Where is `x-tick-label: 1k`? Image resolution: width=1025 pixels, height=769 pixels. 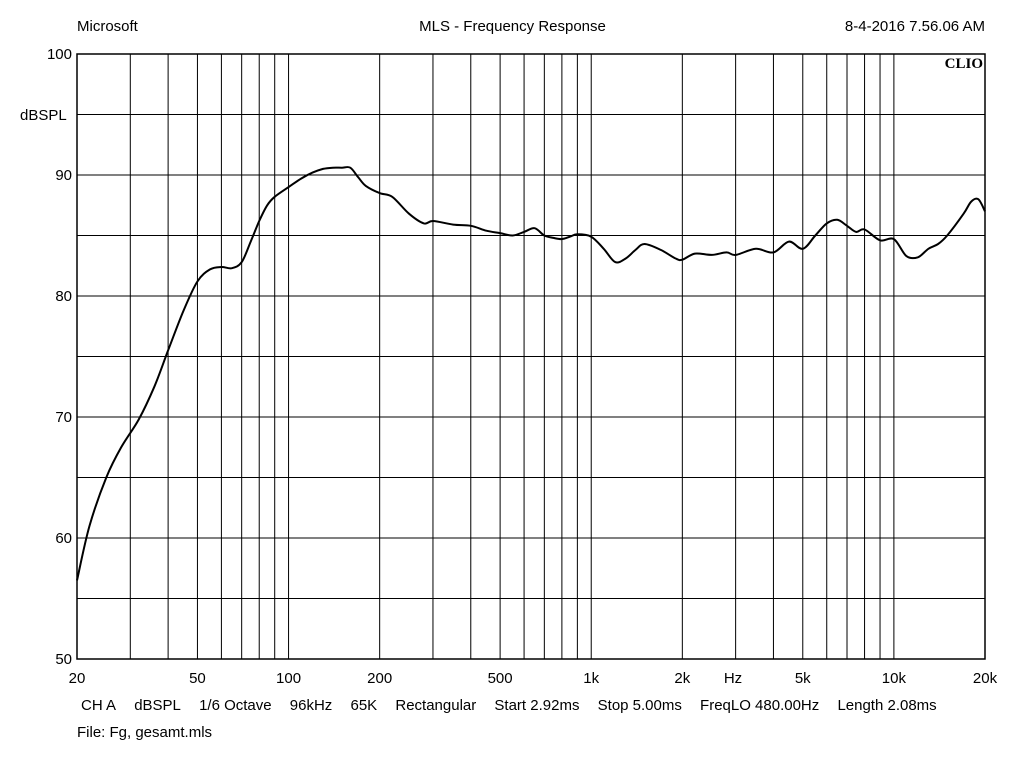 x-tick-label: 1k is located at coordinates (591, 678).